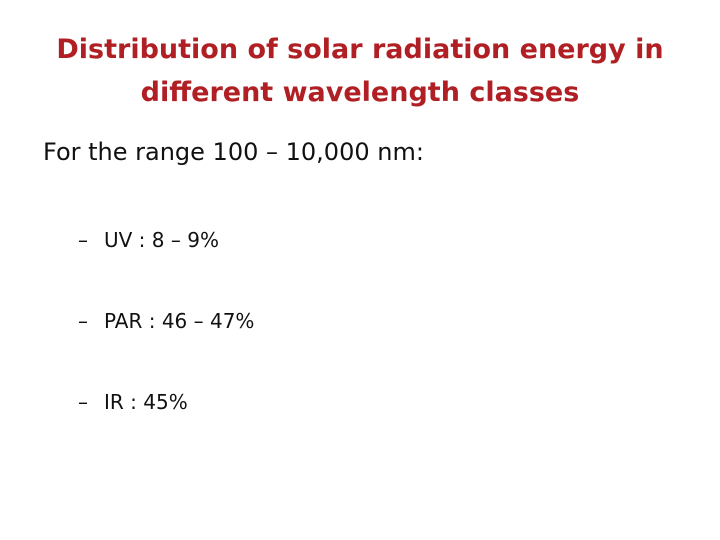 This screenshot has width=720, height=540. I want to click on bullet-text-ir: IR : 45%, so click(146, 402).